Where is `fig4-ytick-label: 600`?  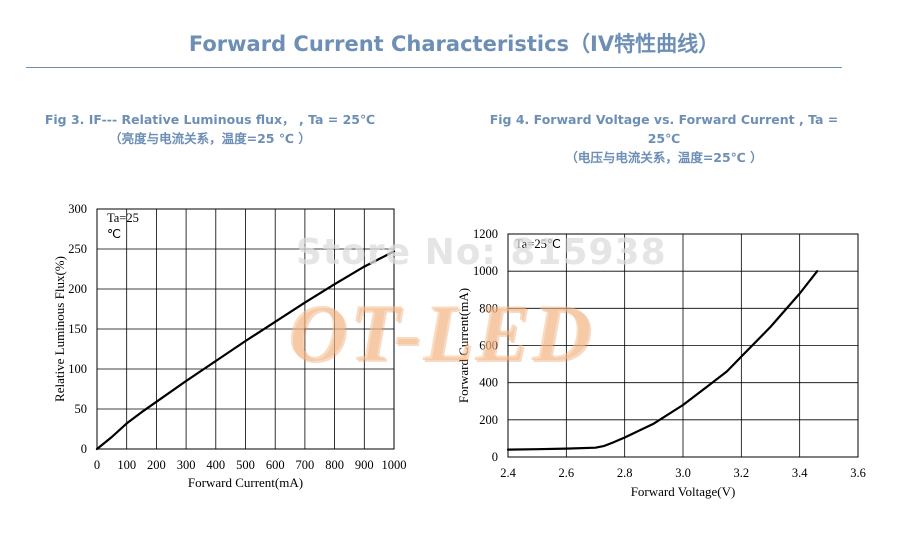
fig4-ytick-label: 600 is located at coordinates (488, 346).